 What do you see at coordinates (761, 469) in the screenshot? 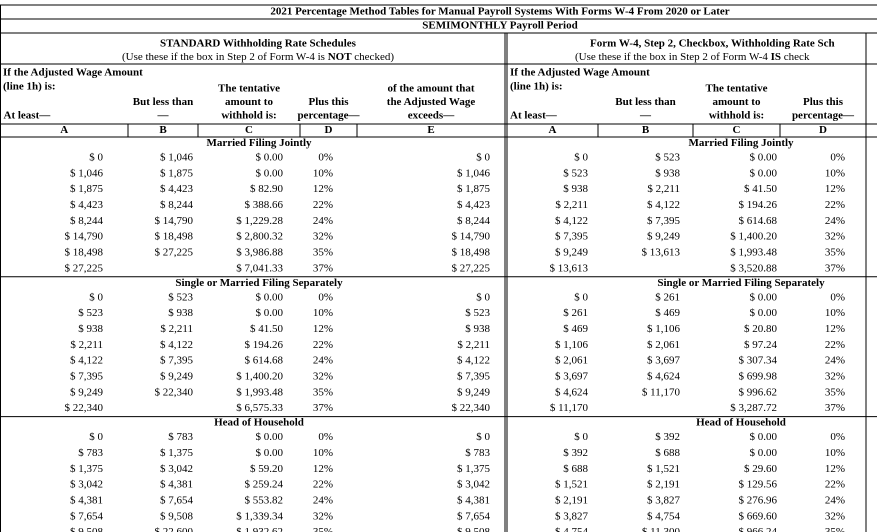
I see `cell: $ 29.60` at bounding box center [761, 469].